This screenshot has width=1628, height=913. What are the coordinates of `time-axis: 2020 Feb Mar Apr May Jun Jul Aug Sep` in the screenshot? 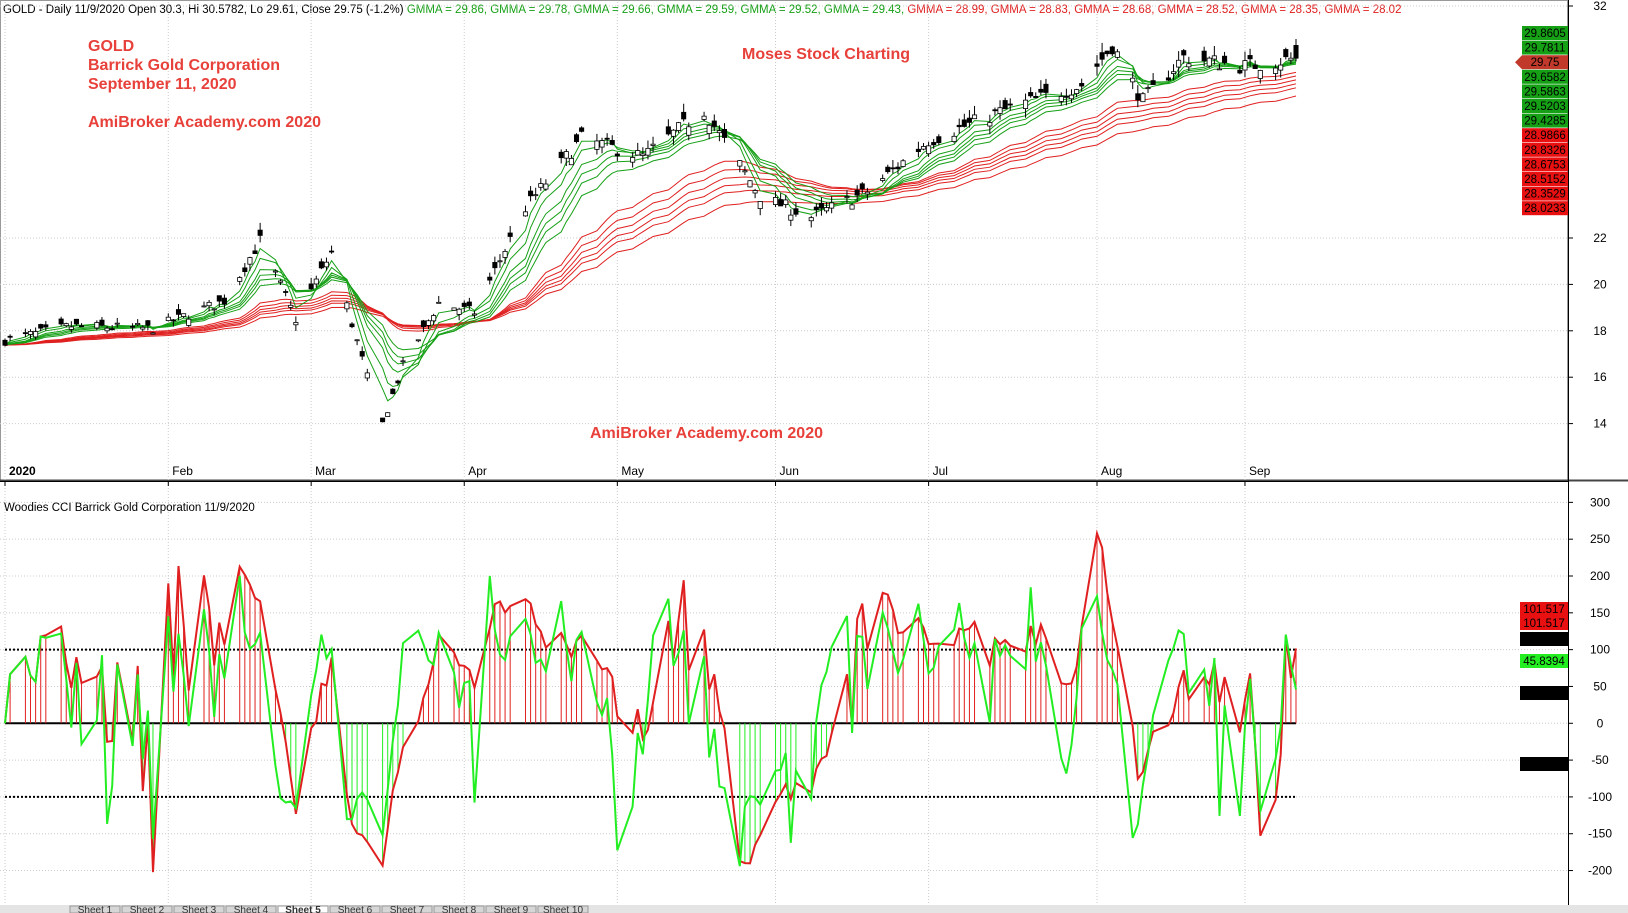 It's located at (637, 475).